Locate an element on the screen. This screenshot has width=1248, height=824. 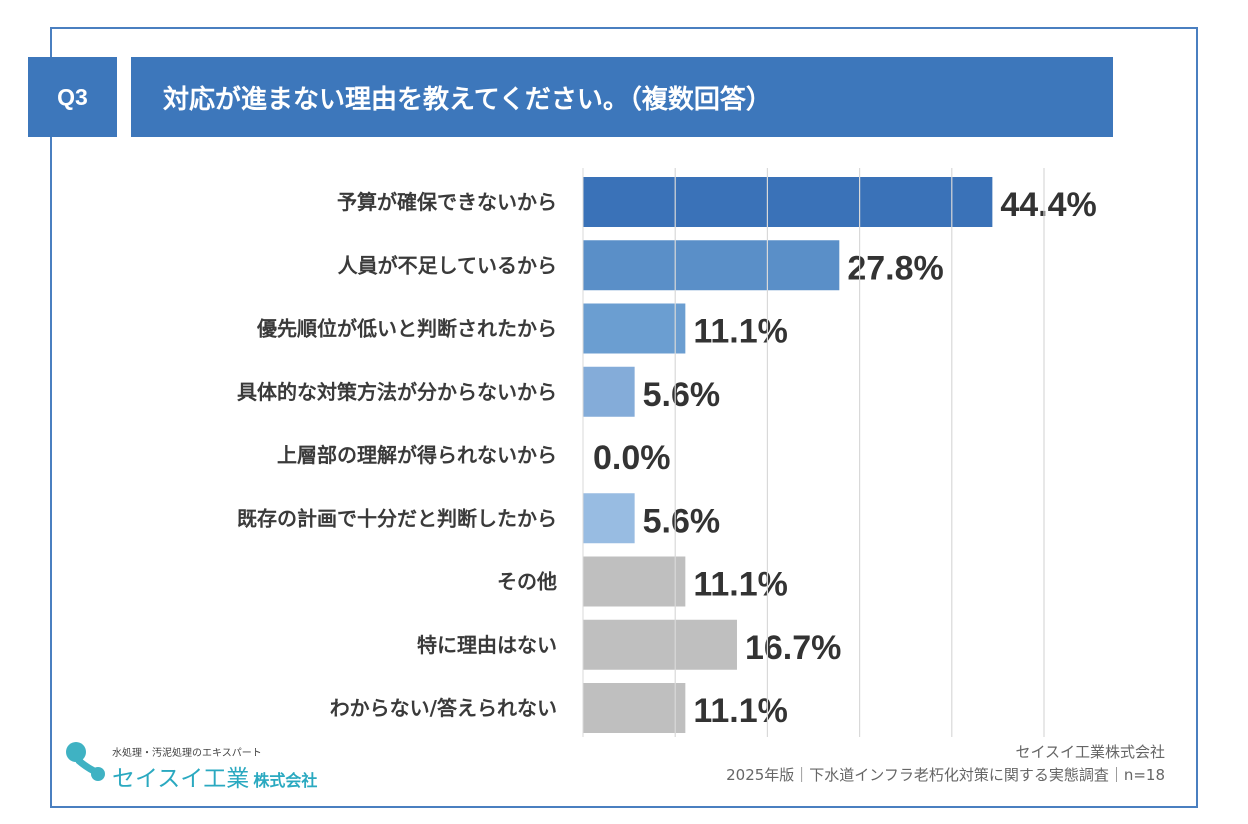
question-title: 対応が進まない理由を教えてください。（複数回答） is located at coordinates (622, 97).